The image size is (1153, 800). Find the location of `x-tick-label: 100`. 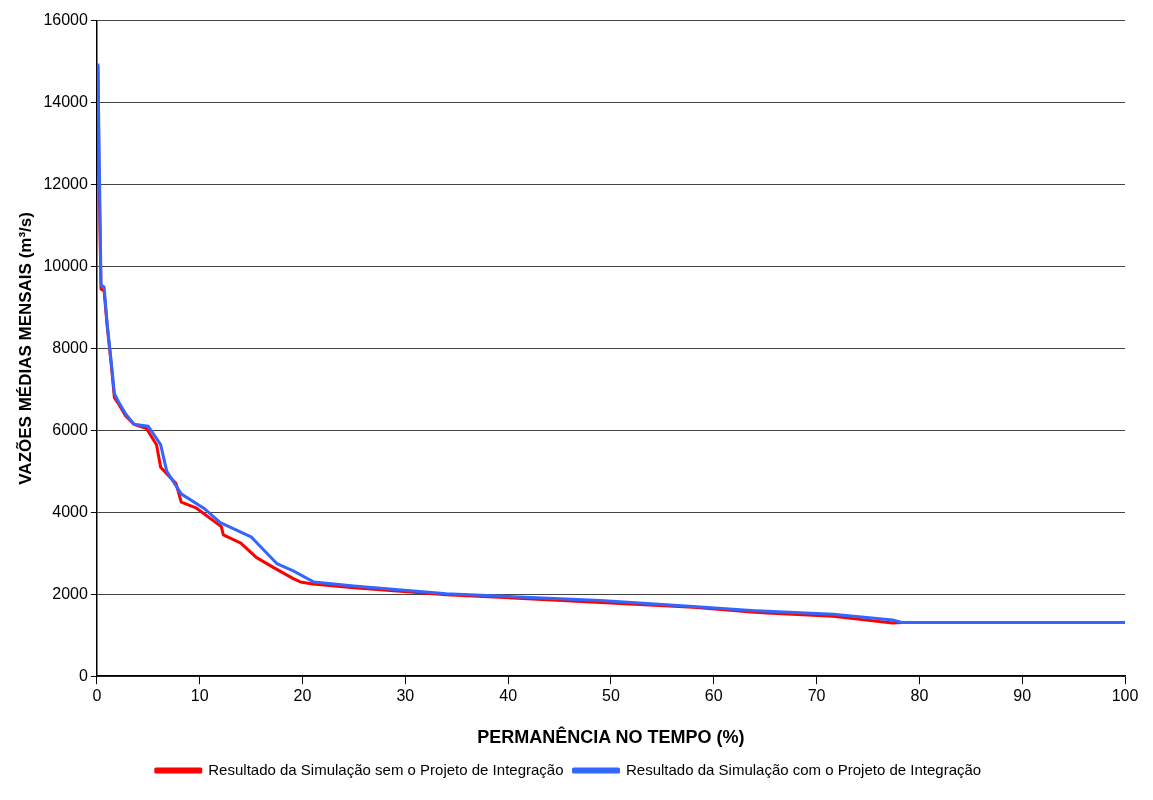

x-tick-label: 100 is located at coordinates (1125, 696).